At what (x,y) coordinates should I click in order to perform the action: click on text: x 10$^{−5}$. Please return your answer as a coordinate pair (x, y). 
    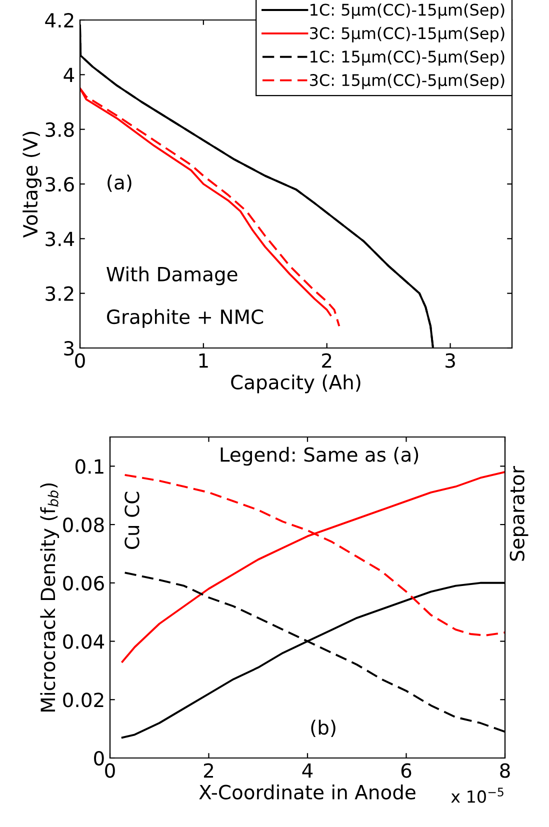
    Looking at the image, I should click on (477, 795).